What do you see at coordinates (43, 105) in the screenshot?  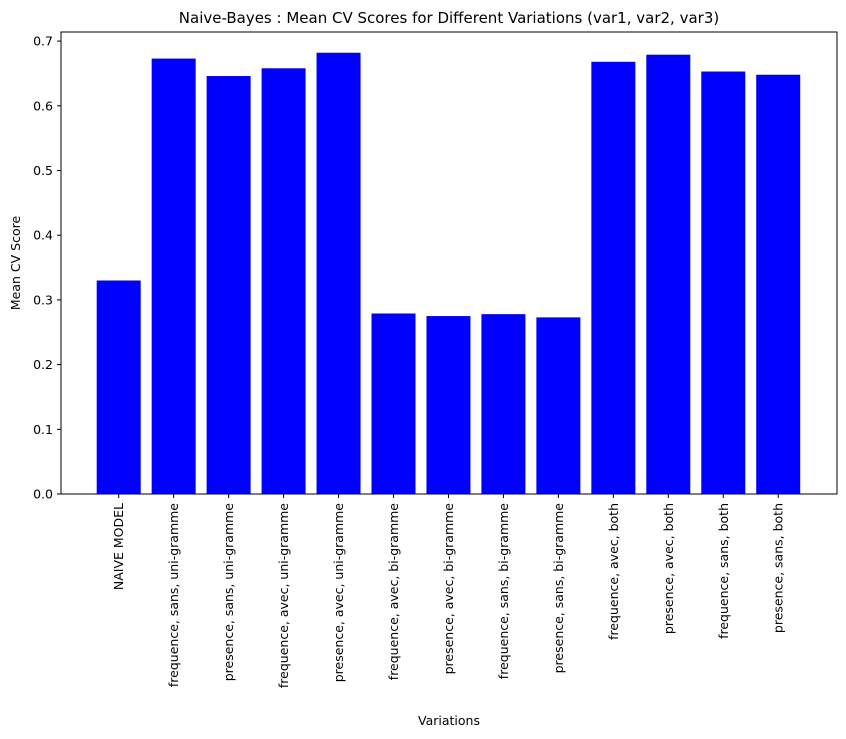 I see `y-tick-label: 0.6` at bounding box center [43, 105].